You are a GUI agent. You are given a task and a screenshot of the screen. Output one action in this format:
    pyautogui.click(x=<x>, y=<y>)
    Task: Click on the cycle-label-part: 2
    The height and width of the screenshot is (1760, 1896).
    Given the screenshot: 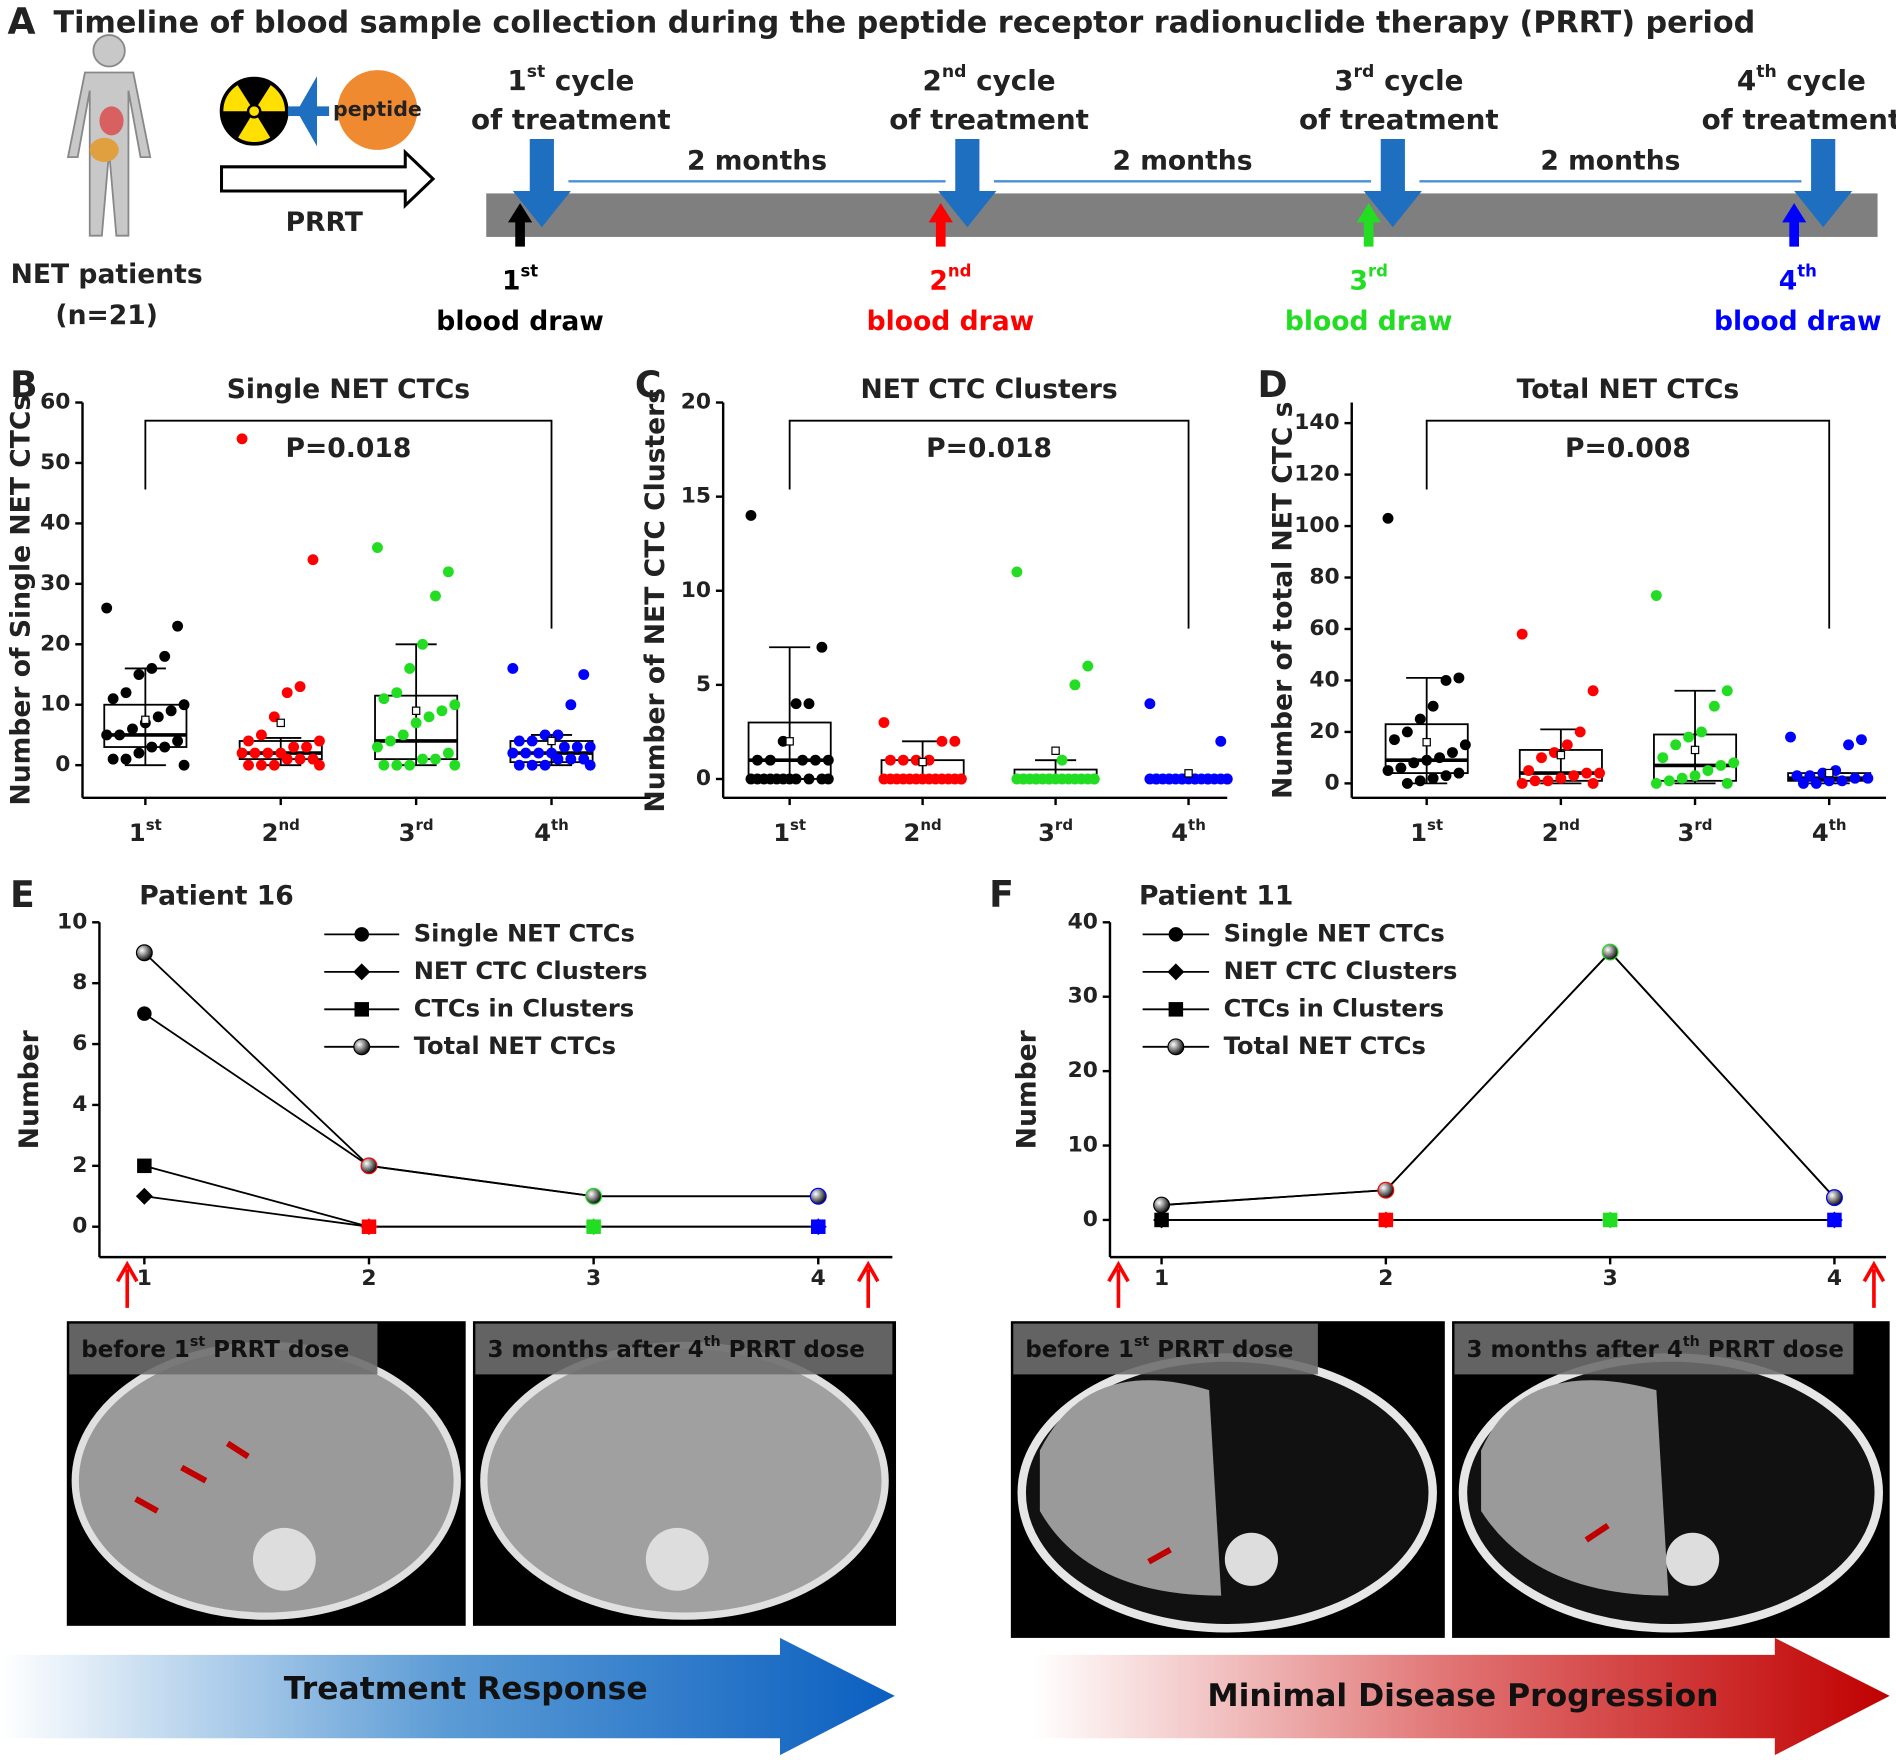 What is the action you would take?
    pyautogui.click(x=932, y=80)
    